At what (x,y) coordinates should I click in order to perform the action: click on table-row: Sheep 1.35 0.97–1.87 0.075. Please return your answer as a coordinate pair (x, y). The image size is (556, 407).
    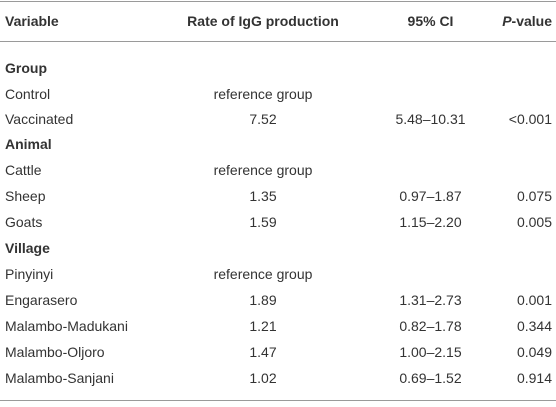
    Looking at the image, I should click on (278, 196).